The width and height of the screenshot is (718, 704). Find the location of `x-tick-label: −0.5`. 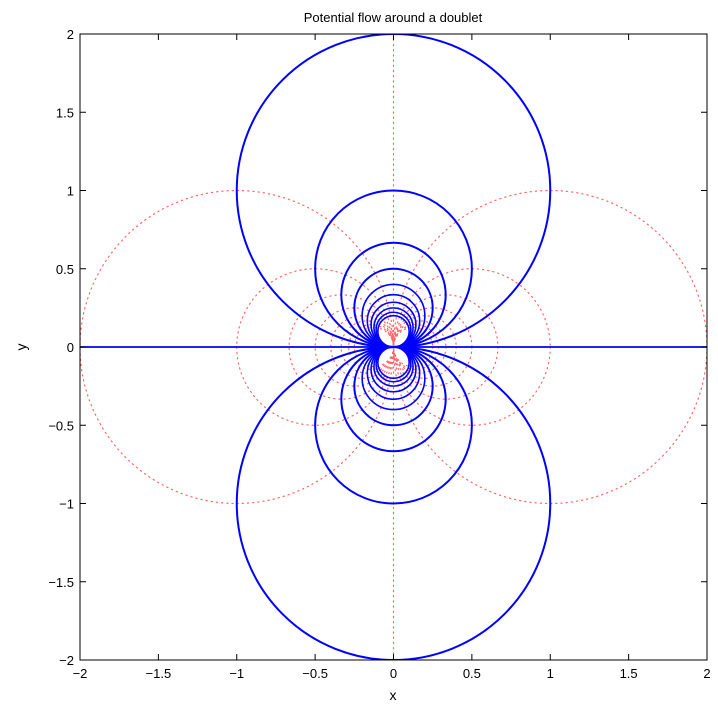

x-tick-label: −0.5 is located at coordinates (315, 673).